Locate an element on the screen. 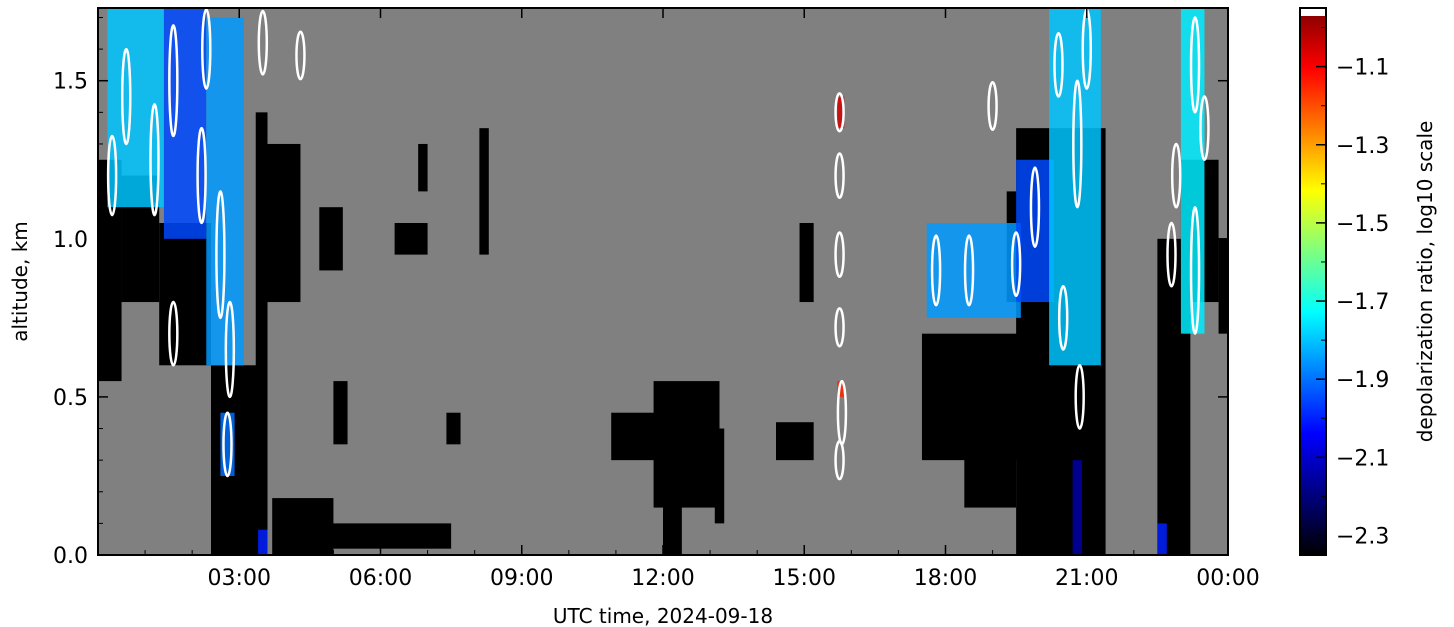 Image resolution: width=1454 pixels, height=627 pixels. colorbar-gradient is located at coordinates (1313, 281).